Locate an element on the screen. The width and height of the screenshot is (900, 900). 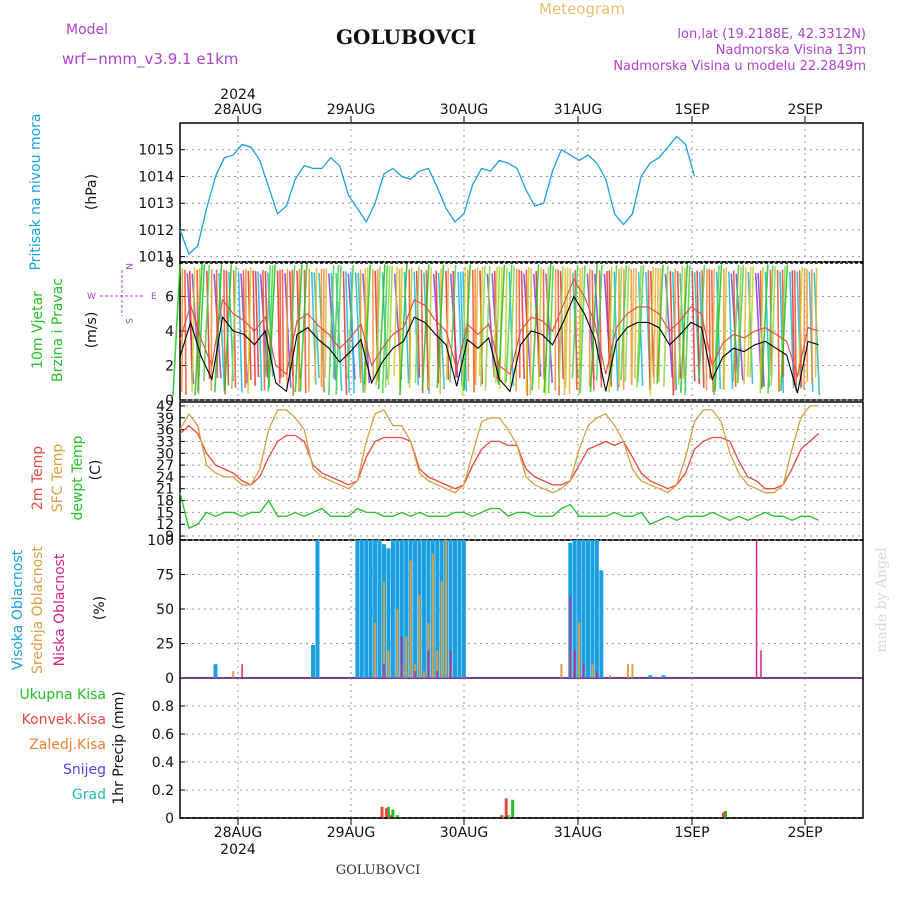
product-title: Meteogram is located at coordinates (582, 9).